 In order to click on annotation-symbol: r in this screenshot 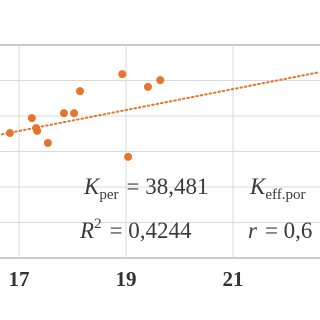, I will do `click(253, 230)`.